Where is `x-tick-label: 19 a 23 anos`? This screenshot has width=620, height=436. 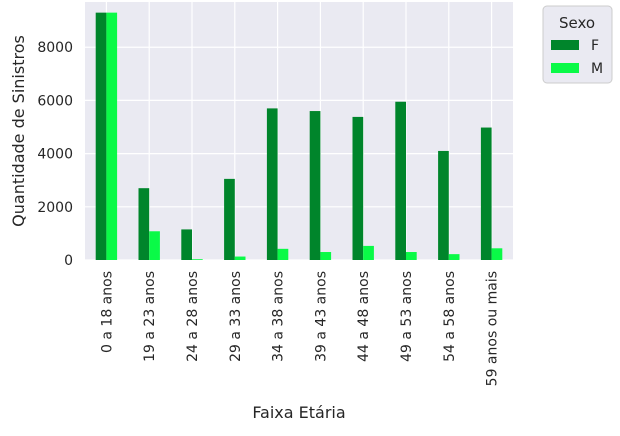 x-tick-label: 19 a 23 anos is located at coordinates (150, 316).